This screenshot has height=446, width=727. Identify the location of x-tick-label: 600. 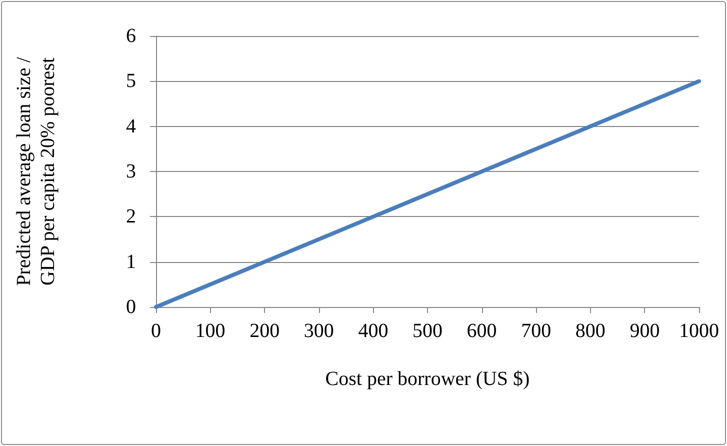
(481, 331).